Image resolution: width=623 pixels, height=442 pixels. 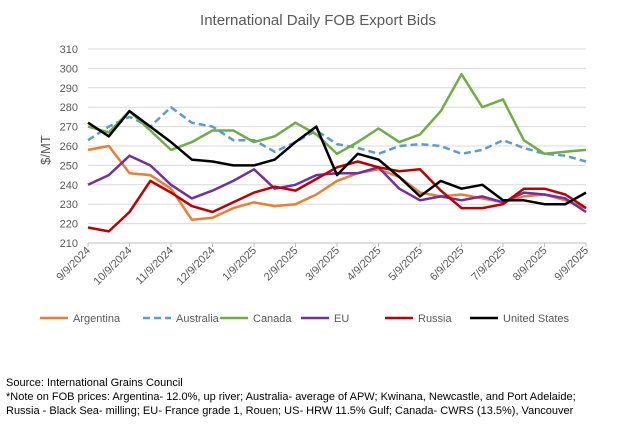 What do you see at coordinates (69, 69) in the screenshot?
I see `y-tick-label: 300` at bounding box center [69, 69].